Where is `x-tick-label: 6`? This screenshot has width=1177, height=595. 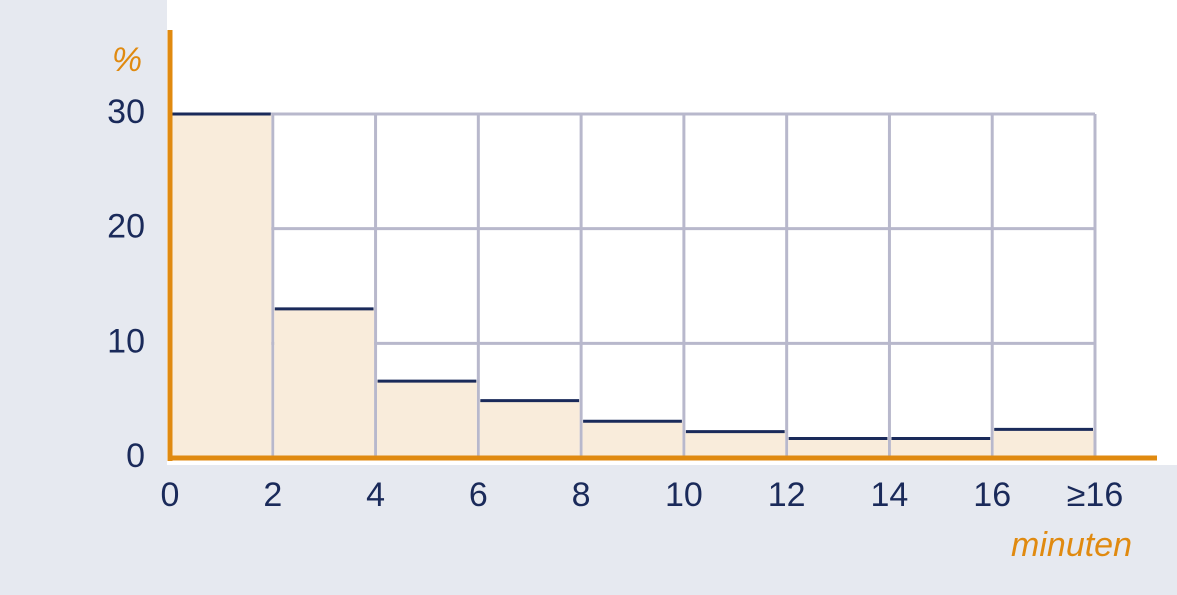 x-tick-label: 6 is located at coordinates (478, 495).